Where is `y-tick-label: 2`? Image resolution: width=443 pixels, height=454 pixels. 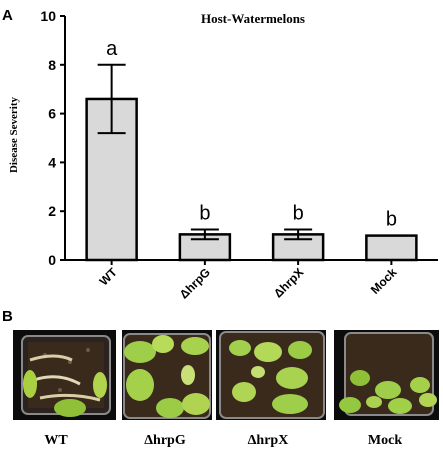 y-tick-label: 2 is located at coordinates (52, 211).